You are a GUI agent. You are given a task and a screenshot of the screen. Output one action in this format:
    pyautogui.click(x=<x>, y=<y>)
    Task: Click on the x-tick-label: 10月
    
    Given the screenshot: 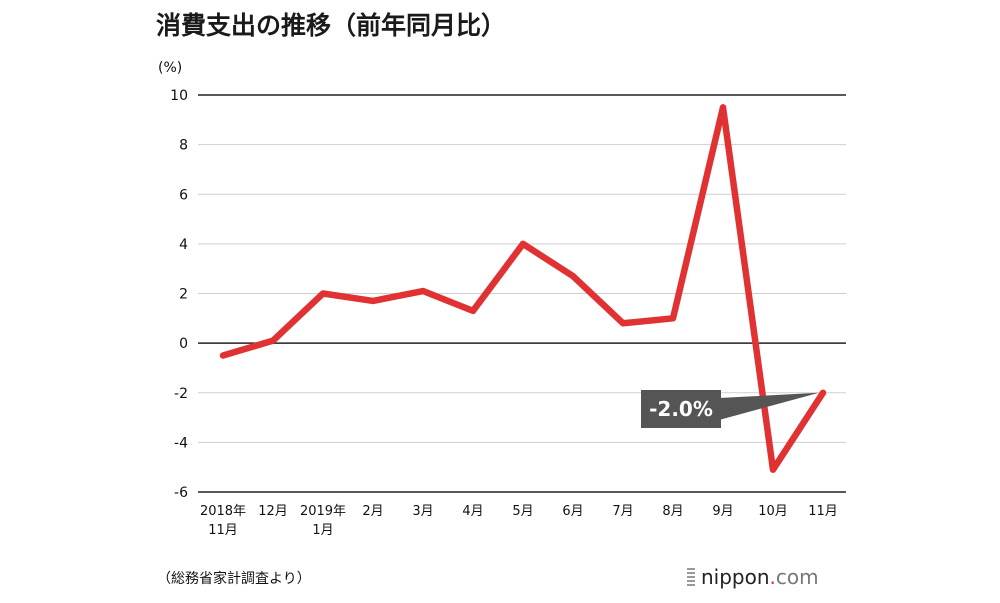 What is the action you would take?
    pyautogui.click(x=773, y=511)
    